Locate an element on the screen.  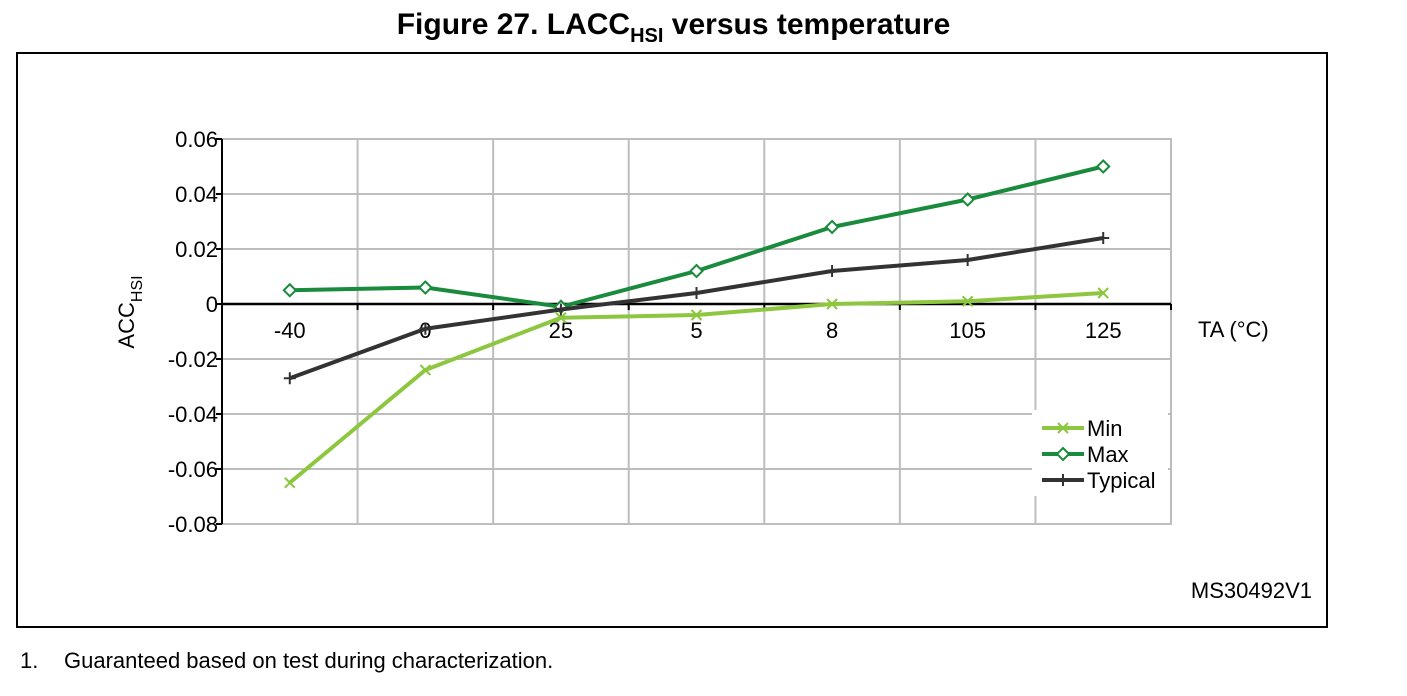
x-tick-label: 8 is located at coordinates (832, 330).